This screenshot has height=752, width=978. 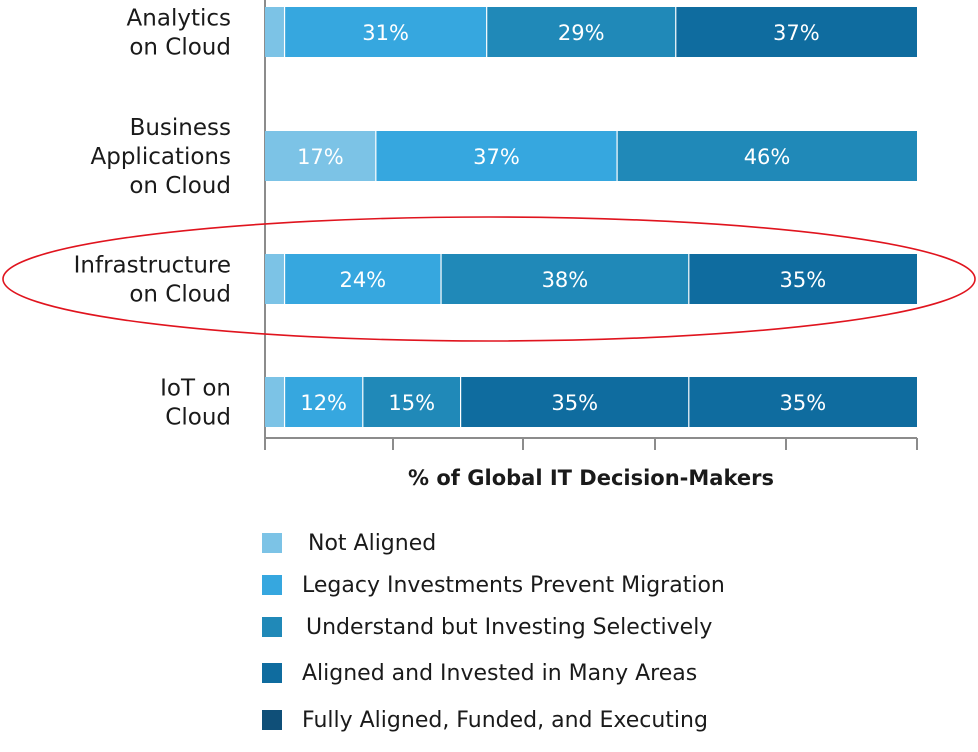 I want to click on legend-item: Legacy Investments Prevent Migration, so click(x=493, y=585).